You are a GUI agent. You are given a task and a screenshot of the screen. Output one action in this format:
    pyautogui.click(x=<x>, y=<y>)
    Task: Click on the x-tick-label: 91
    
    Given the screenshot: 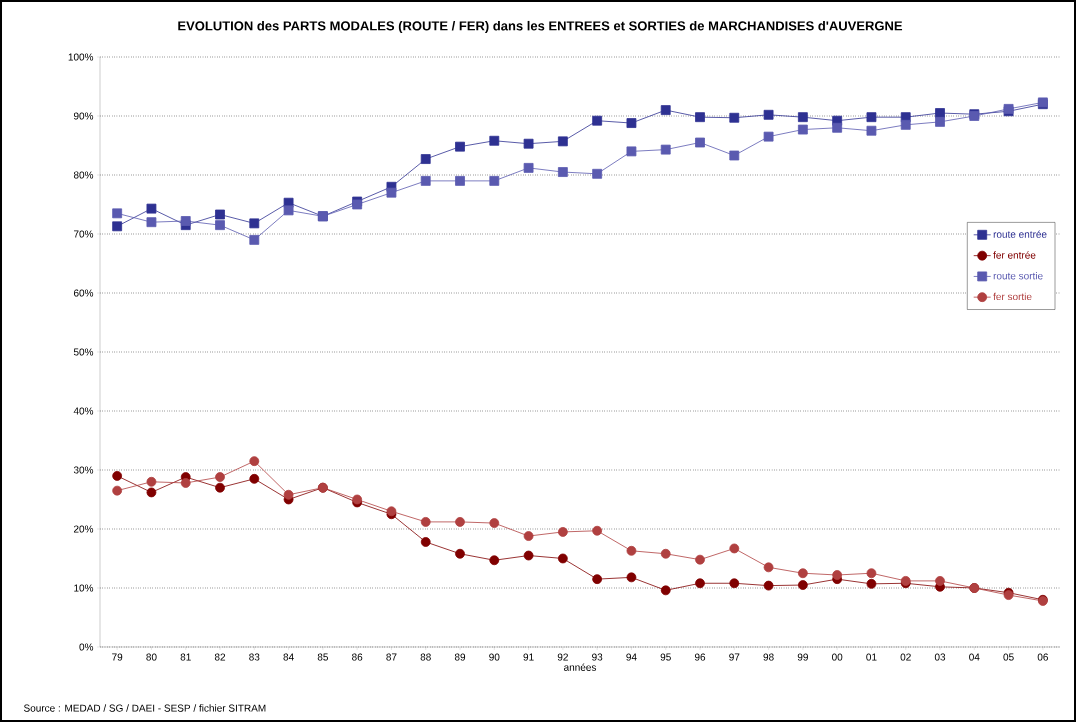 What is the action you would take?
    pyautogui.click(x=528, y=657)
    